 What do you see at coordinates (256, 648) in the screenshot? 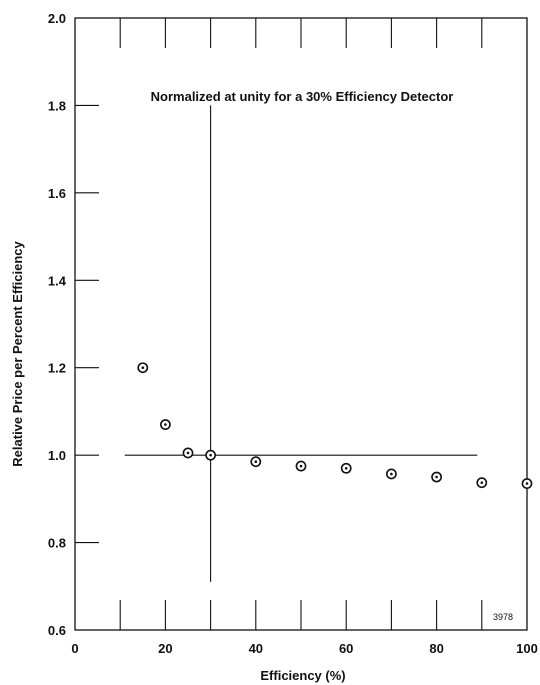
I see `x-tick-label-40: 40` at bounding box center [256, 648].